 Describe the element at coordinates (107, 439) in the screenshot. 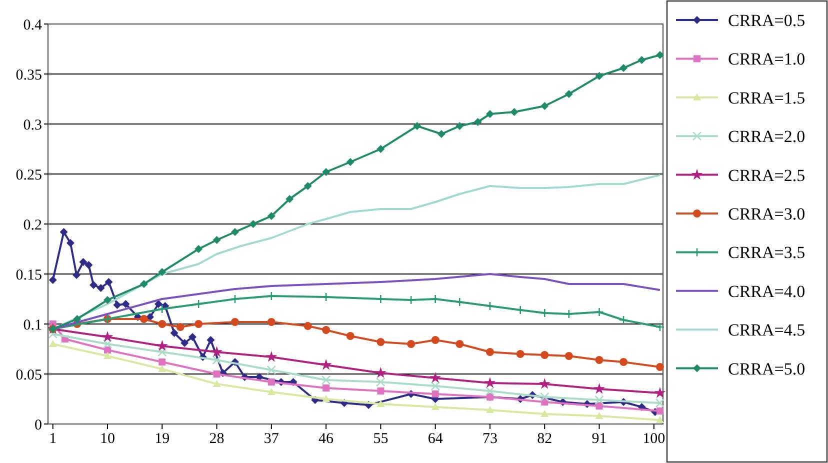

I see `x-tick-label: 10` at that location.